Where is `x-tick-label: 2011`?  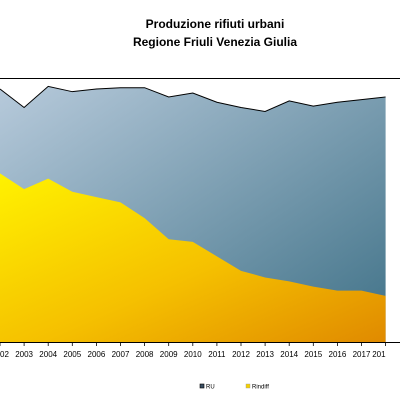 x-tick-label: 2011 is located at coordinates (217, 354).